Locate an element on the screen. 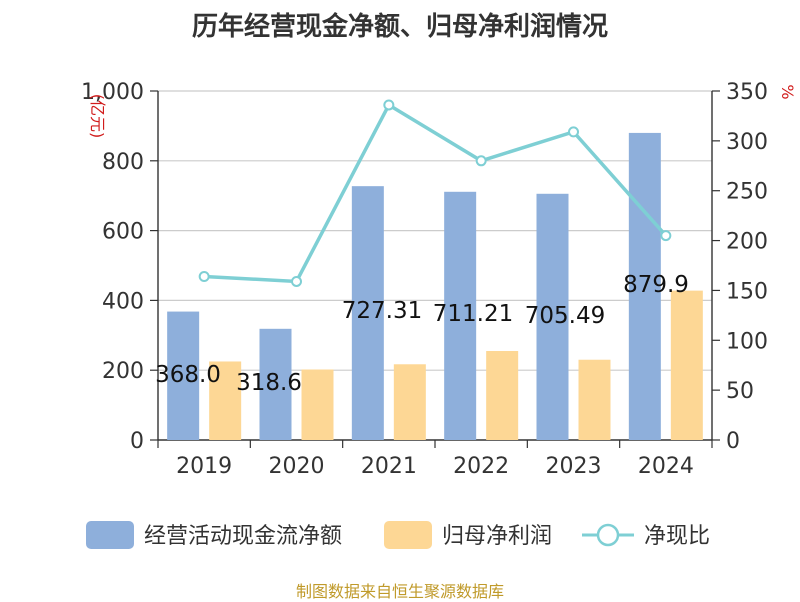 Image resolution: width=800 pixels, height=602 pixels. legend: 经营活动现金流净额 归母净利润 净现比 is located at coordinates (398, 535).